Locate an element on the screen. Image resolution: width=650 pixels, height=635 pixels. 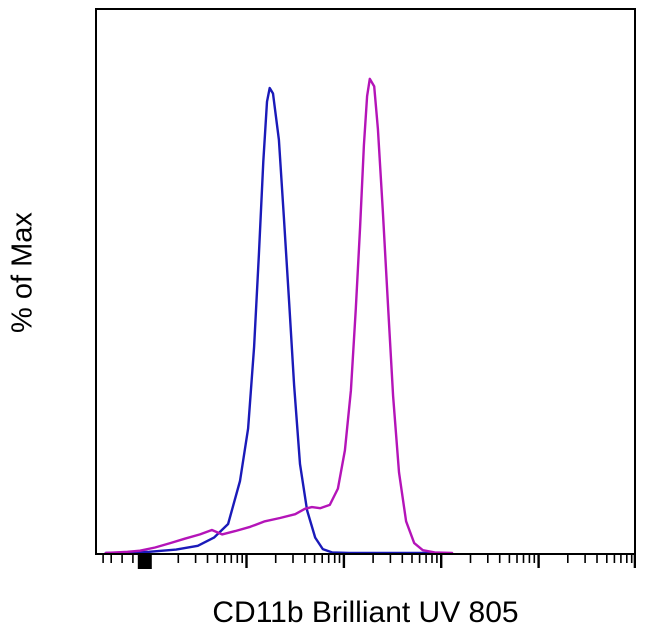
y-axis-label: % of Max is located at coordinates (22, 272).